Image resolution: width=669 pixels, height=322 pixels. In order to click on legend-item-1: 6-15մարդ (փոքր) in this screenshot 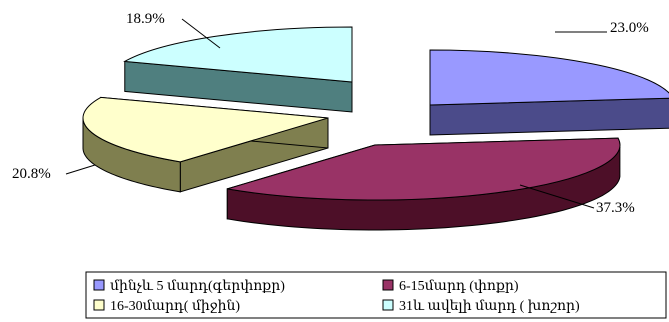, I will do `click(450, 286)`.